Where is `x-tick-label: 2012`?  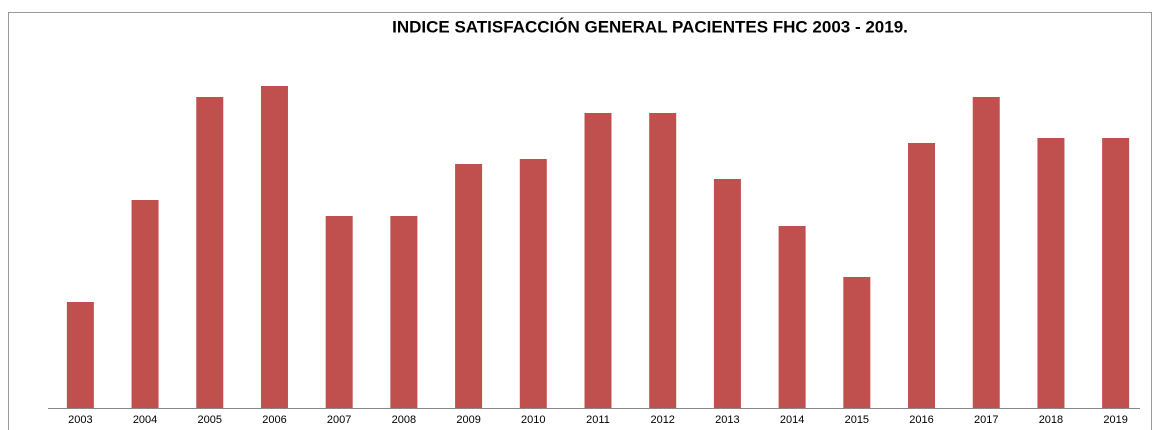 x-tick-label: 2012 is located at coordinates (662, 420).